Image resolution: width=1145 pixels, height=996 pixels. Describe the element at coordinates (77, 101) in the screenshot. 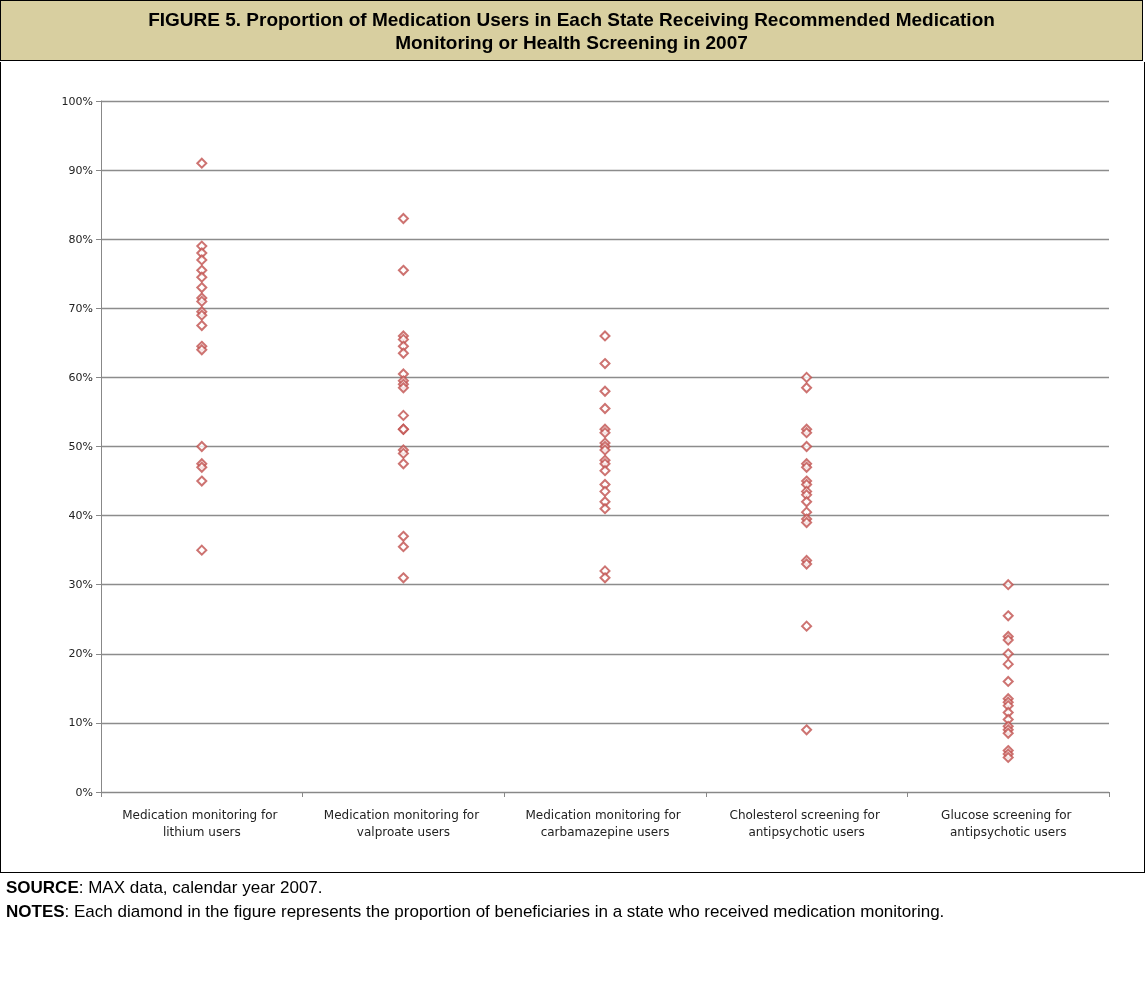

I see `y-tick-label: 100%` at that location.